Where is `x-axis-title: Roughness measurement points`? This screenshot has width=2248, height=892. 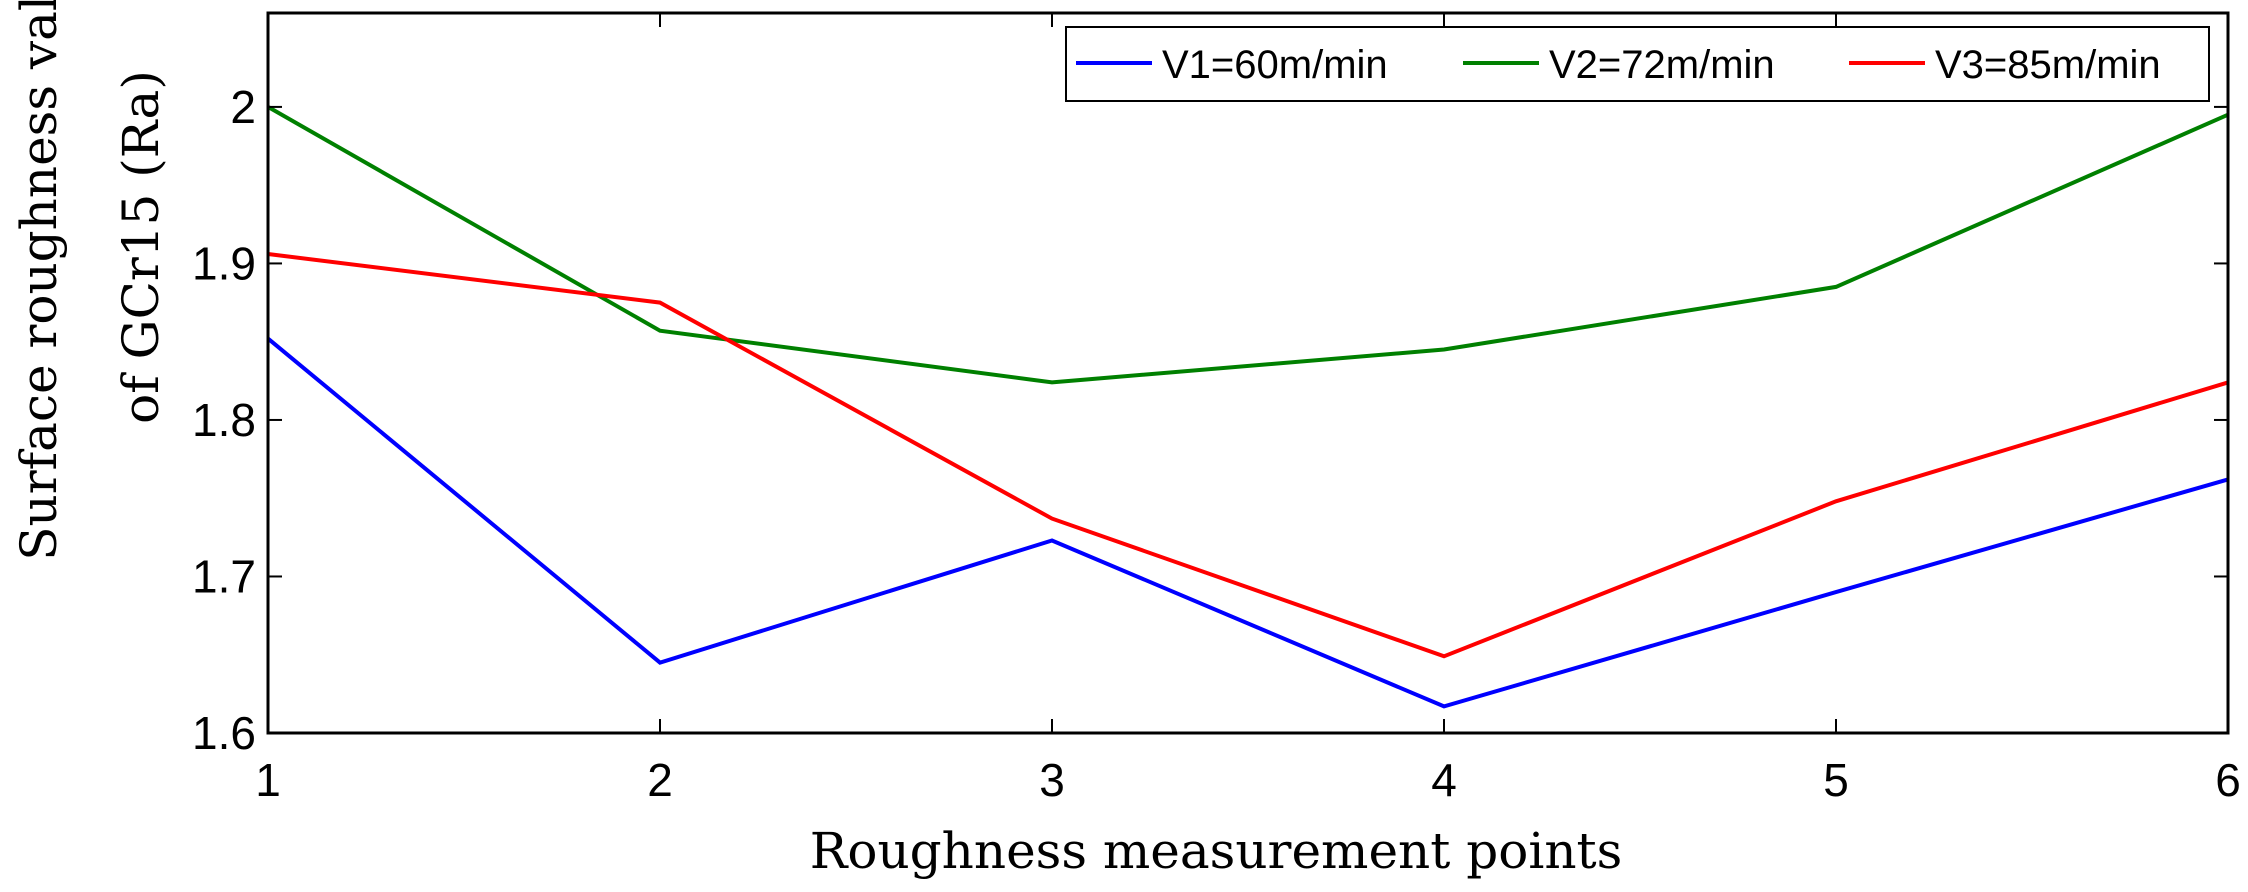 x-axis-title: Roughness measurement points is located at coordinates (1216, 851).